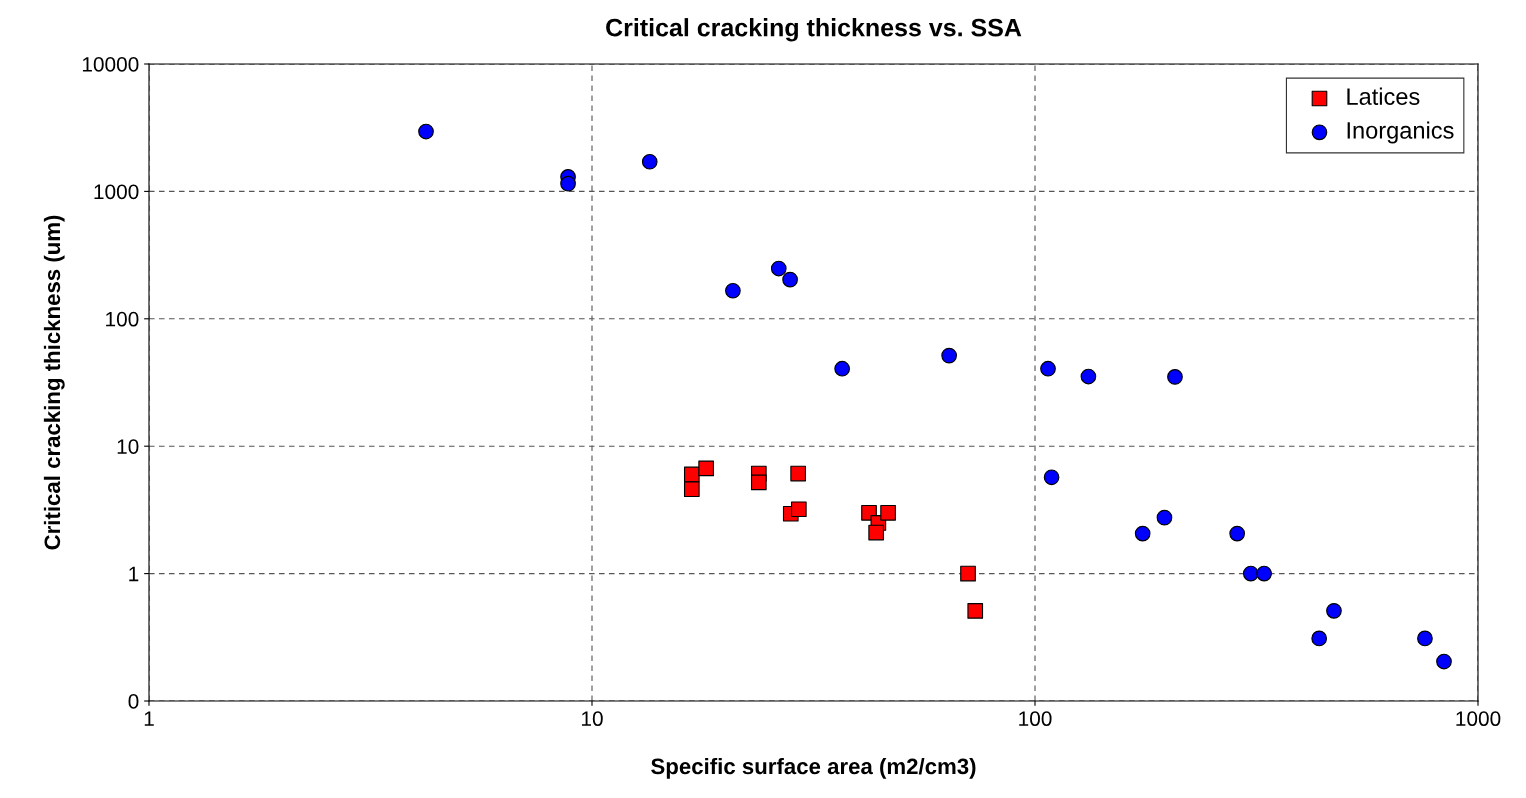  Describe the element at coordinates (1400, 132) in the screenshot. I see `legend-label: Inorganics` at that location.